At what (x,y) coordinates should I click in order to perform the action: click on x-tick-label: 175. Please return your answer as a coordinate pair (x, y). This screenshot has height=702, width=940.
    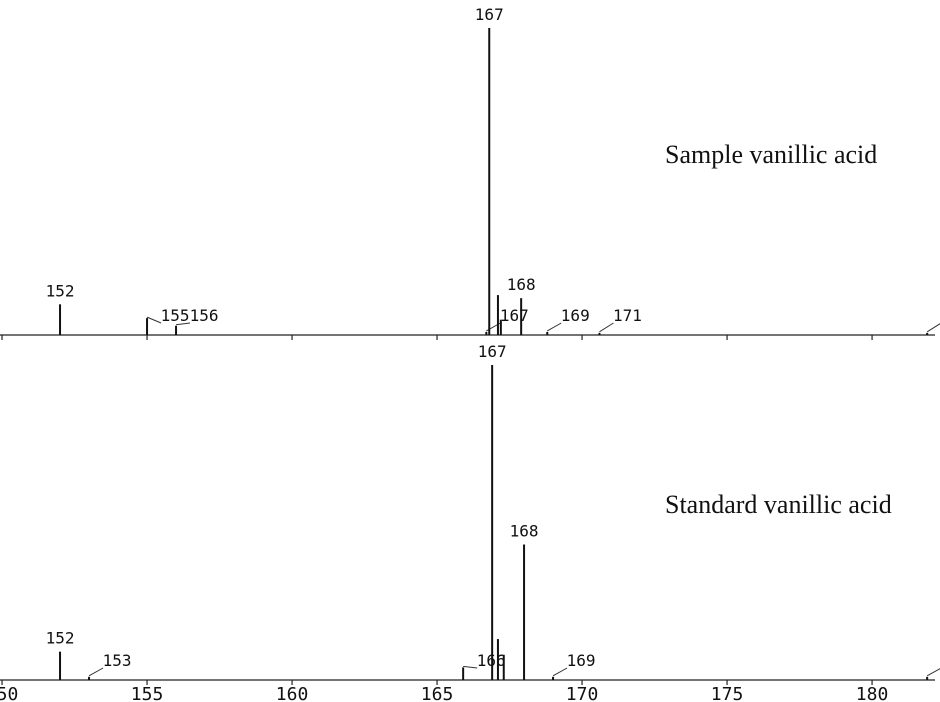
    Looking at the image, I should click on (727, 693).